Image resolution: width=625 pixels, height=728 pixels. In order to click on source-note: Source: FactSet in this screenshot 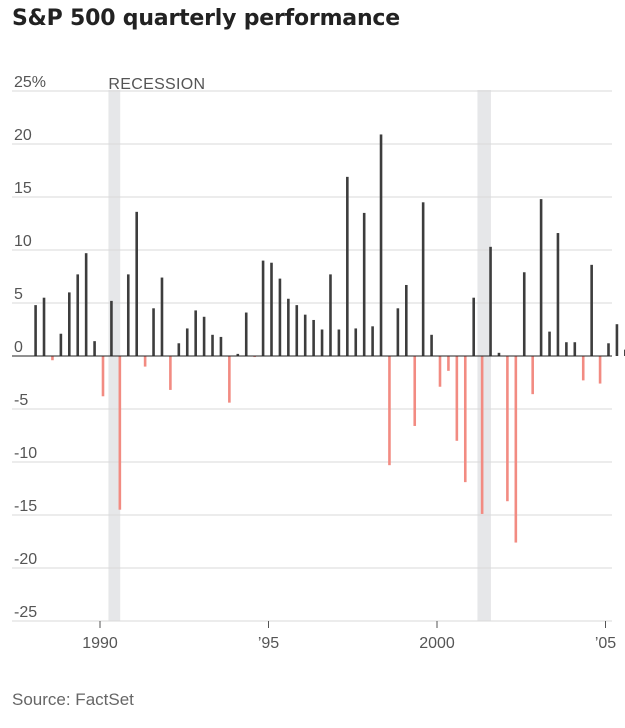, I will do `click(73, 699)`.